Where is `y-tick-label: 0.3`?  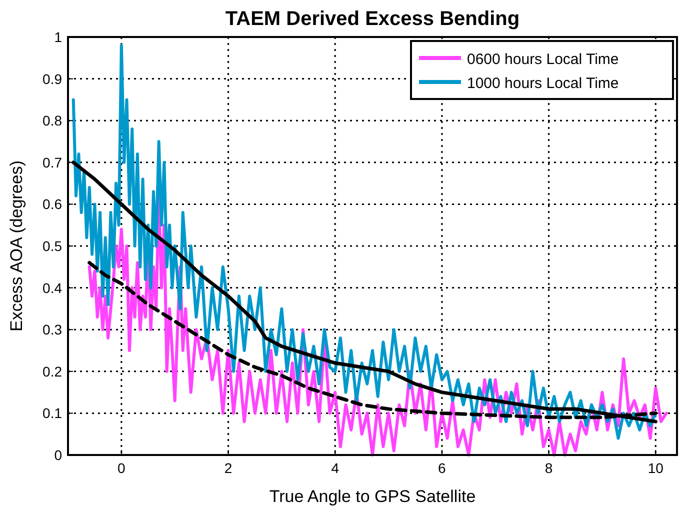
y-tick-label: 0.3 is located at coordinates (52, 330).